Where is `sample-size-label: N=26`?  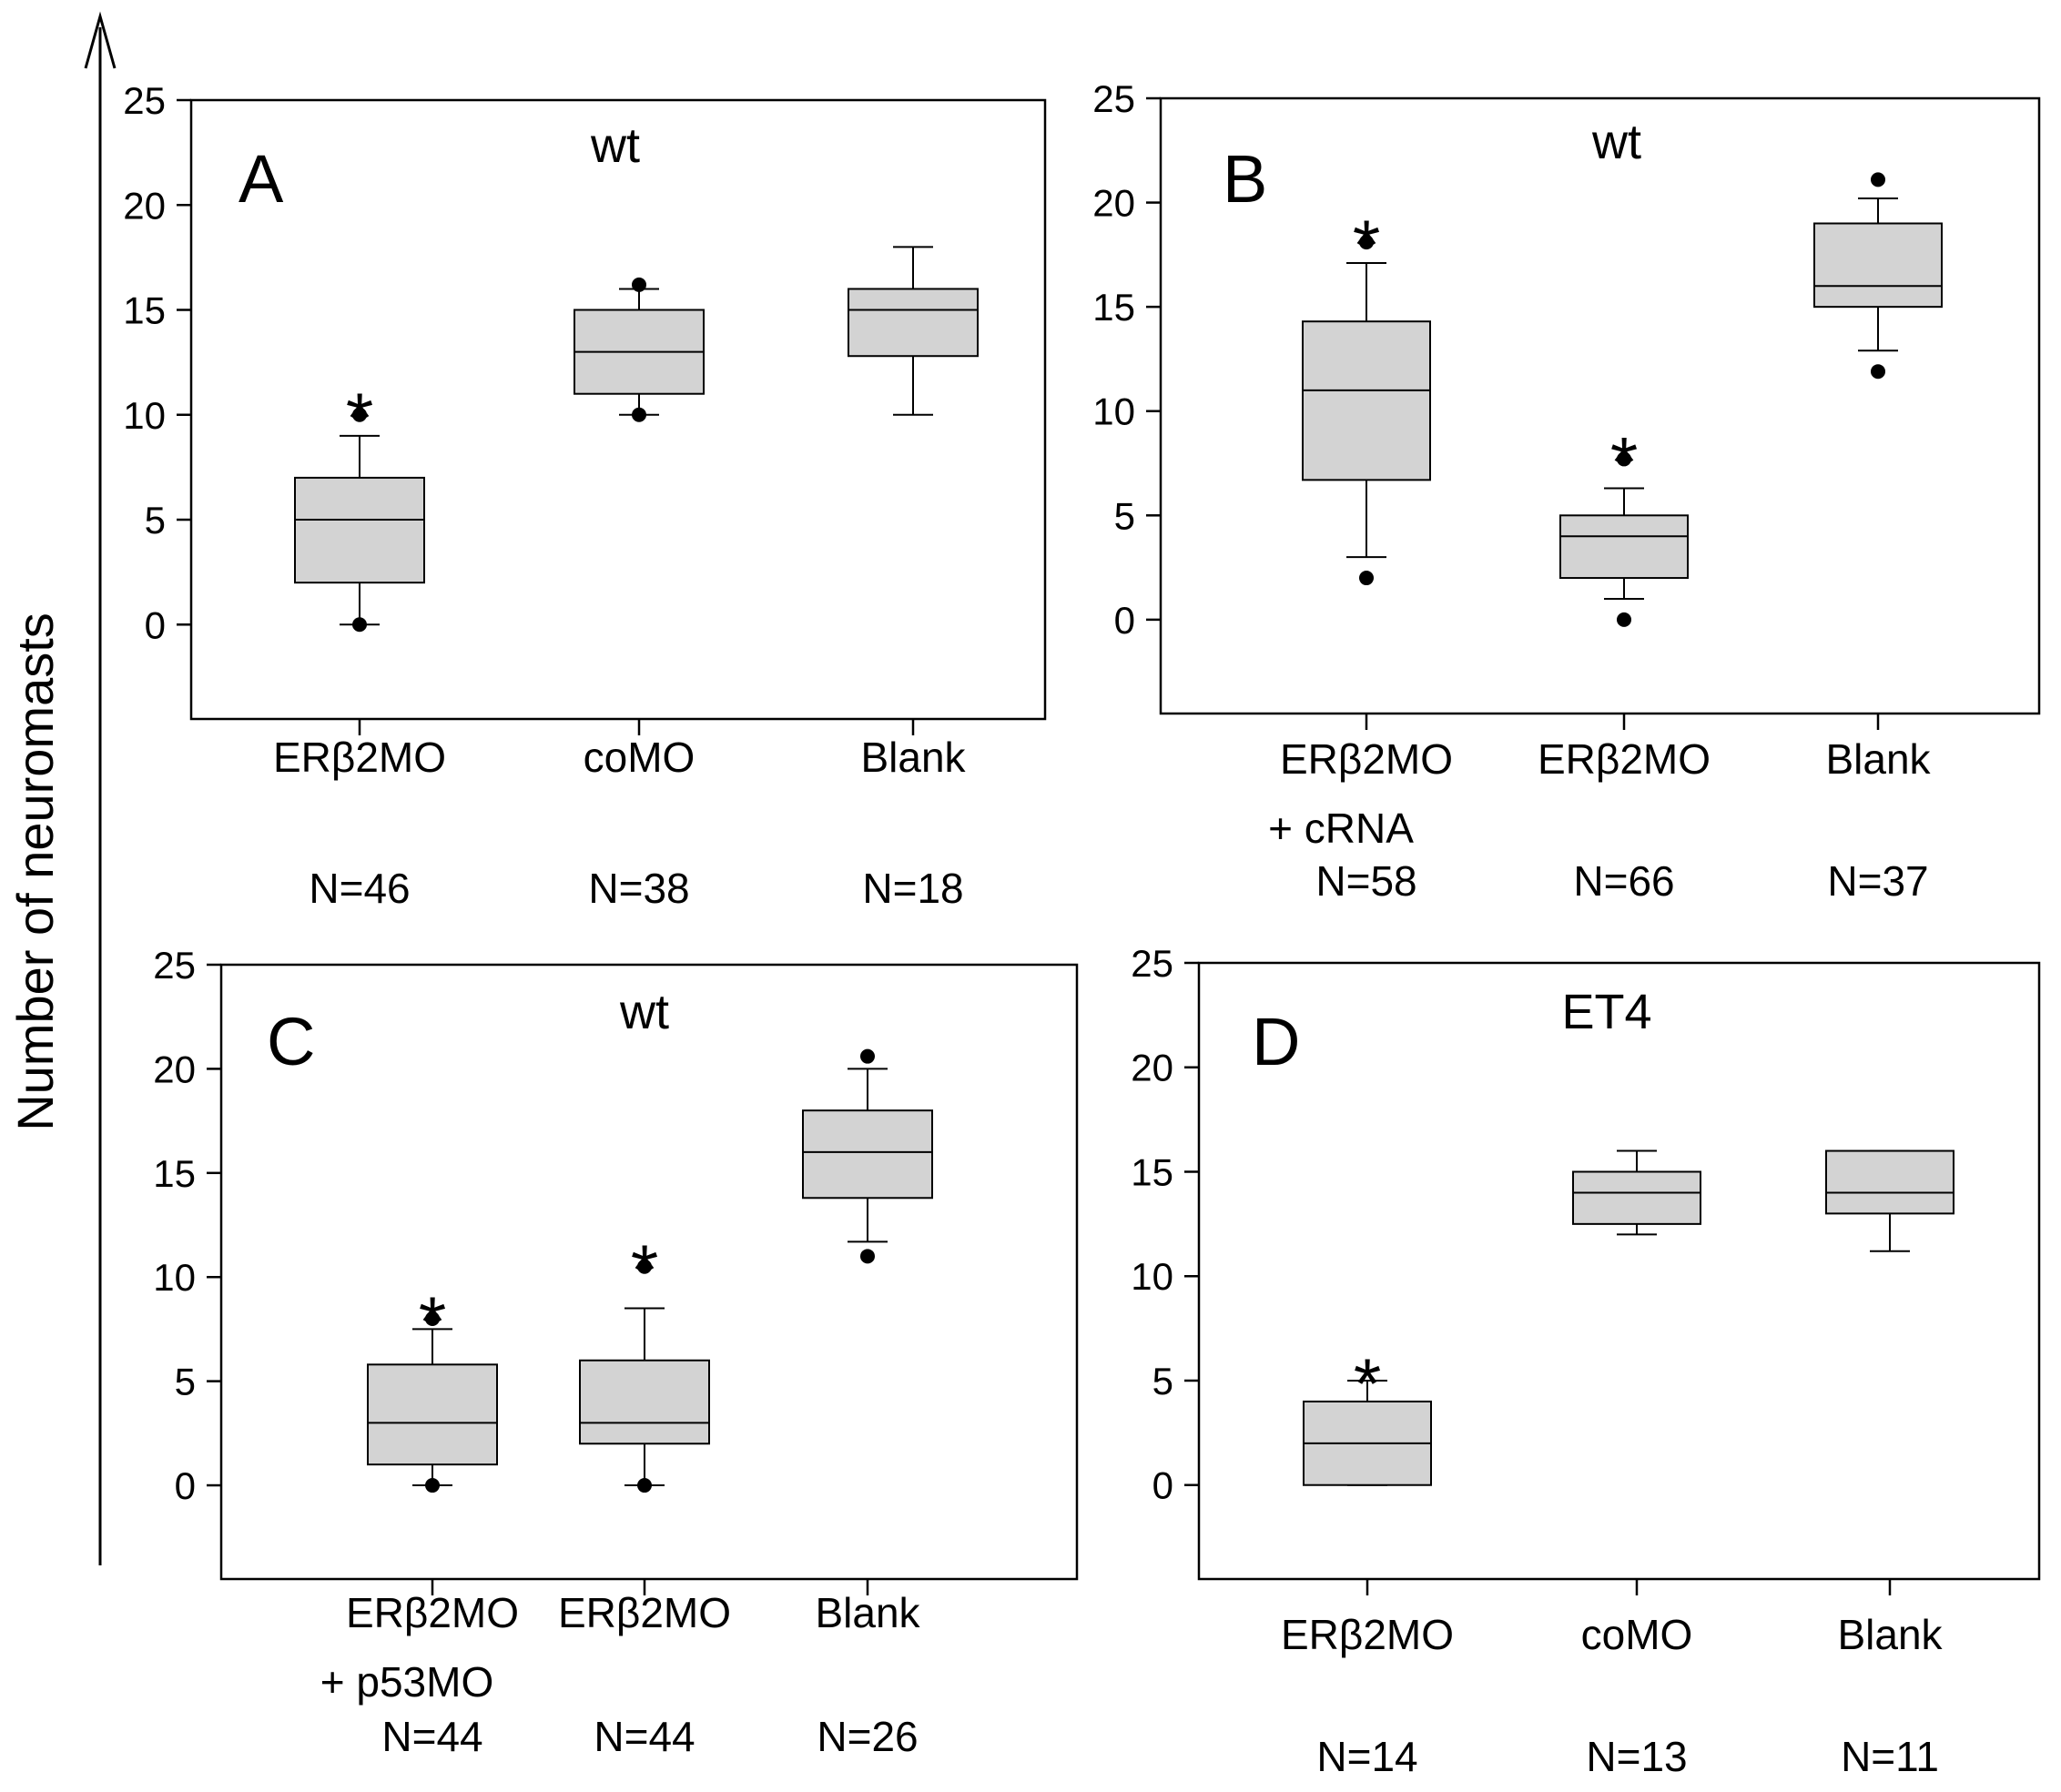
sample-size-label: N=26 is located at coordinates (867, 1736).